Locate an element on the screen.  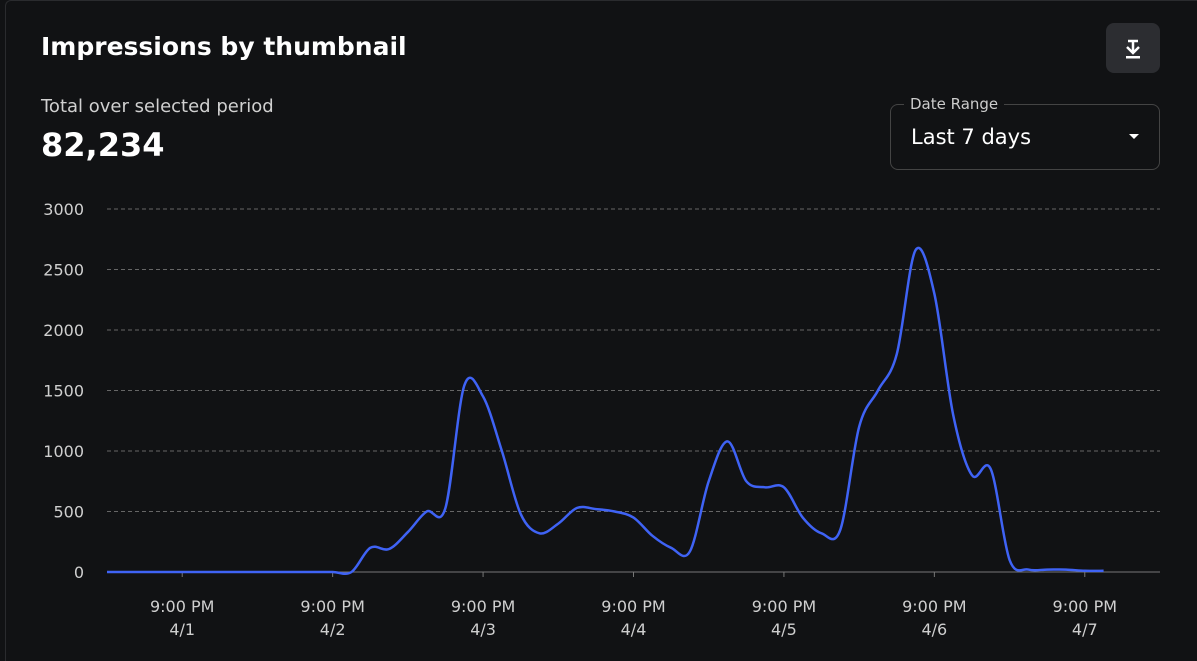
subtitle: Total over selected period is located at coordinates (157, 106).